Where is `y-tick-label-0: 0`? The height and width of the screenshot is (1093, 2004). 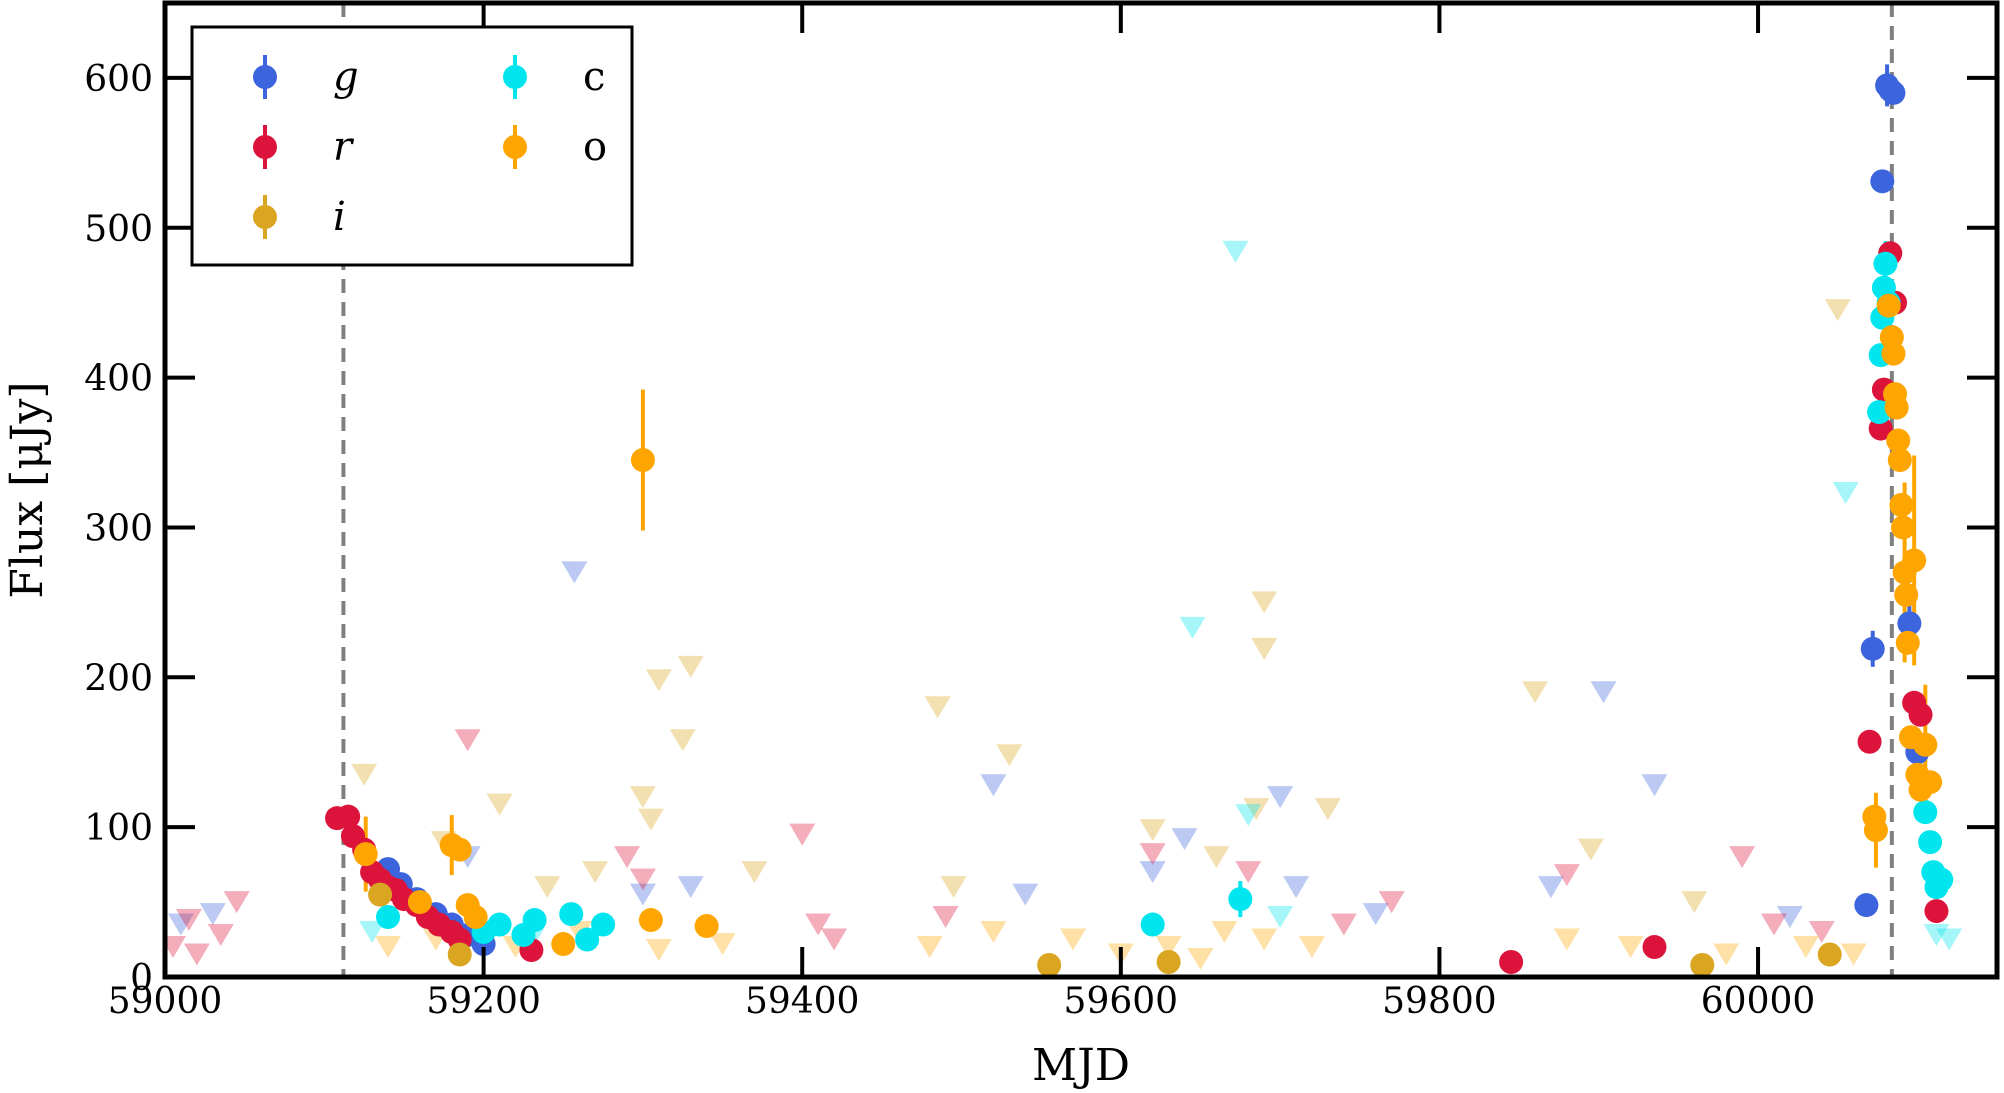
y-tick-label-0: 0 is located at coordinates (141, 978).